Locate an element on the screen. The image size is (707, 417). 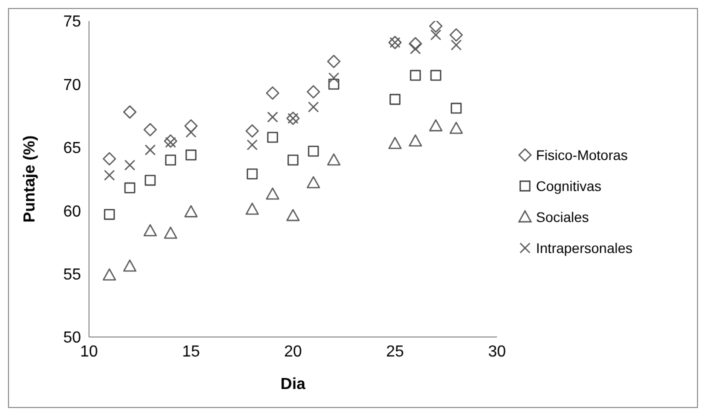
x-axis-title: Dia is located at coordinates (293, 384).